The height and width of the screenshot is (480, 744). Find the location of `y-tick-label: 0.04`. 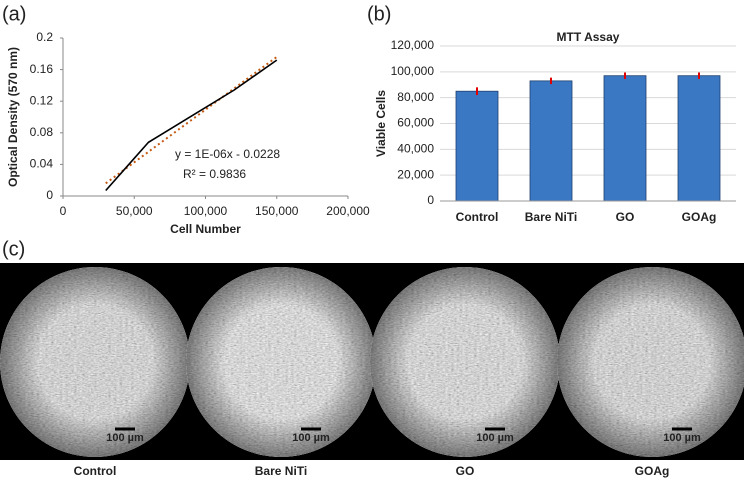

y-tick-label: 0.04 is located at coordinates (42, 164).